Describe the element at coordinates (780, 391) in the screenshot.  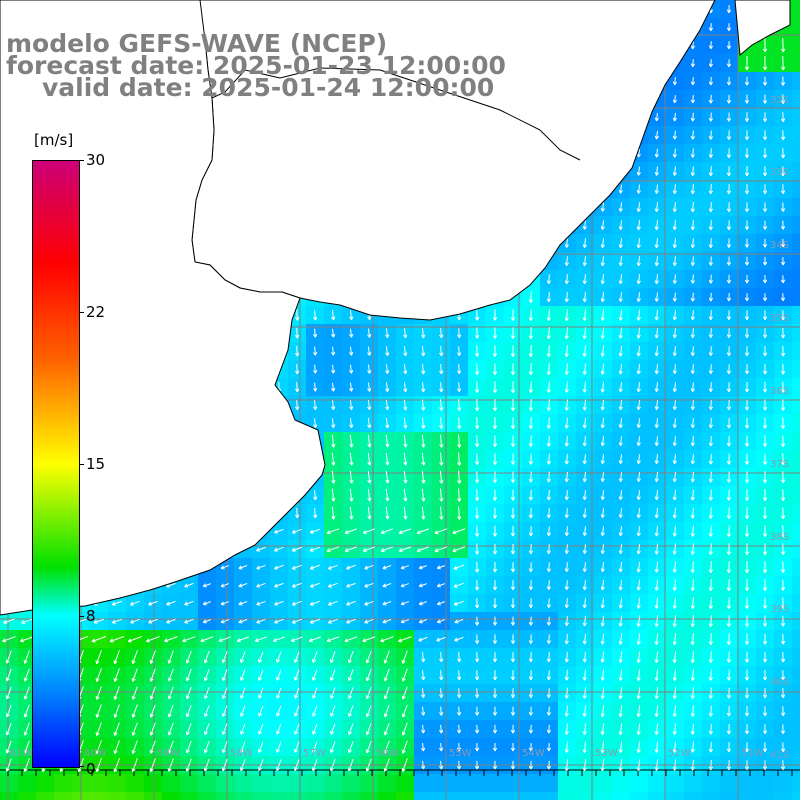
I see `lat-label: 36S` at that location.